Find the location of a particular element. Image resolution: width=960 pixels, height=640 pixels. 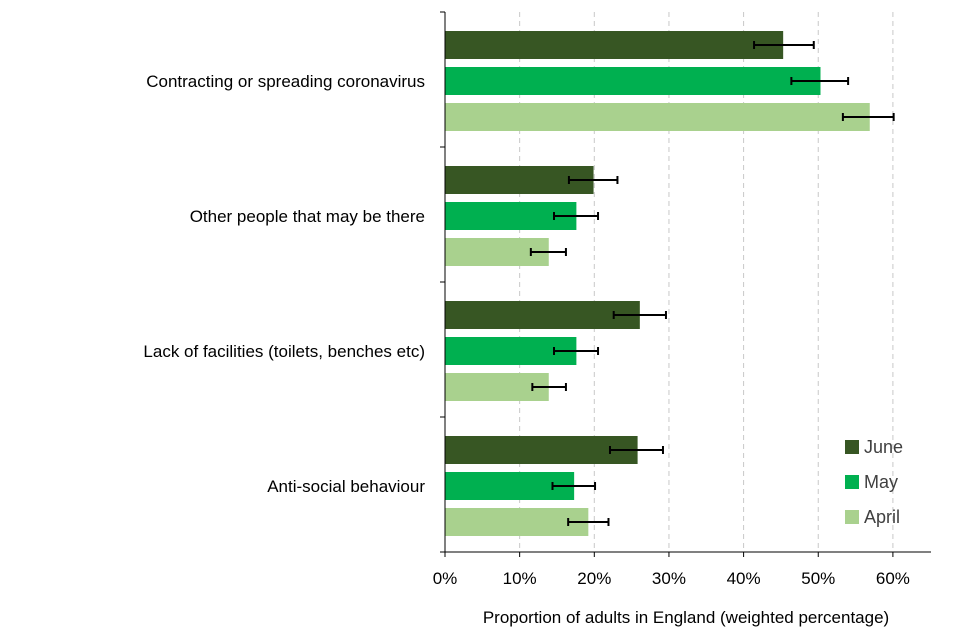

x-tick-label: 0% is located at coordinates (445, 578).